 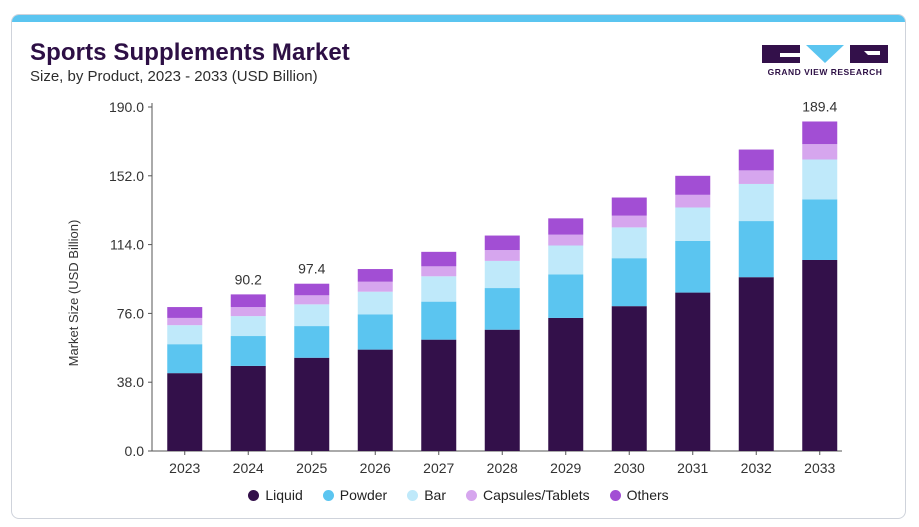 I want to click on bar-powder-2028, so click(x=502, y=309).